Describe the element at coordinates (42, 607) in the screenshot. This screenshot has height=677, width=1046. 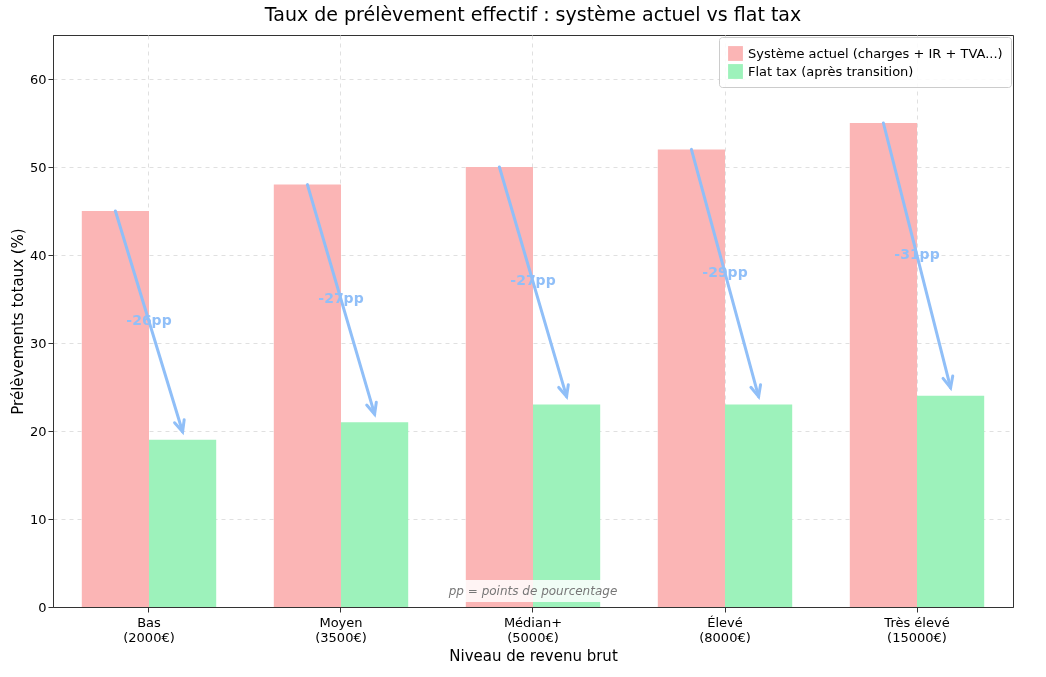
I see `y-tick-label: 0` at that location.